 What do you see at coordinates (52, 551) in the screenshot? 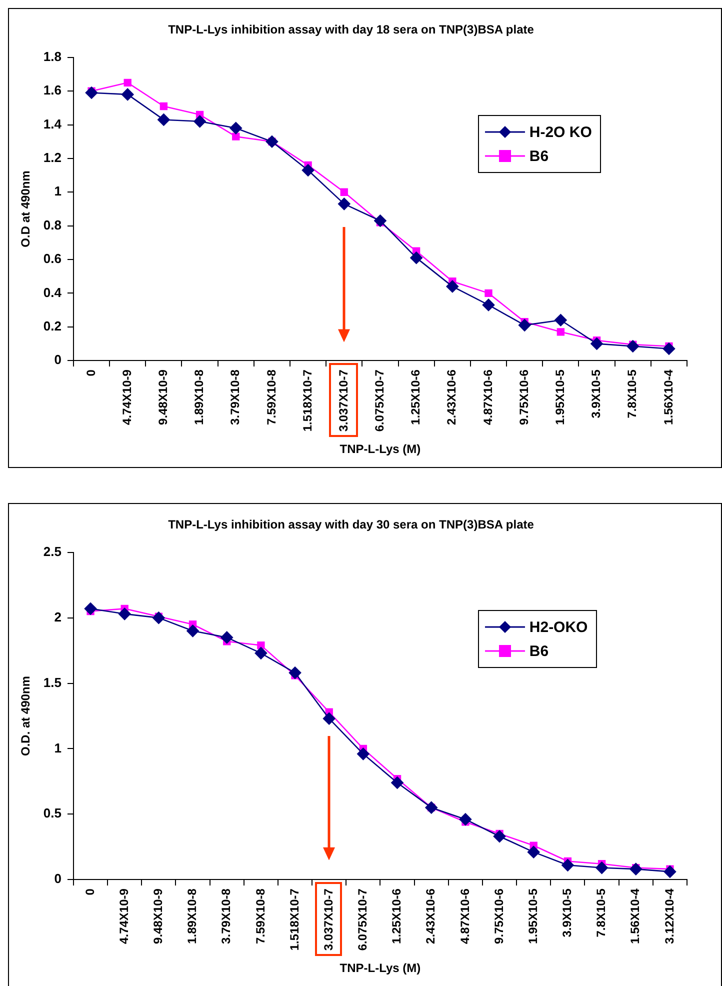
I see `y-tick-label: 2.5` at bounding box center [52, 551].